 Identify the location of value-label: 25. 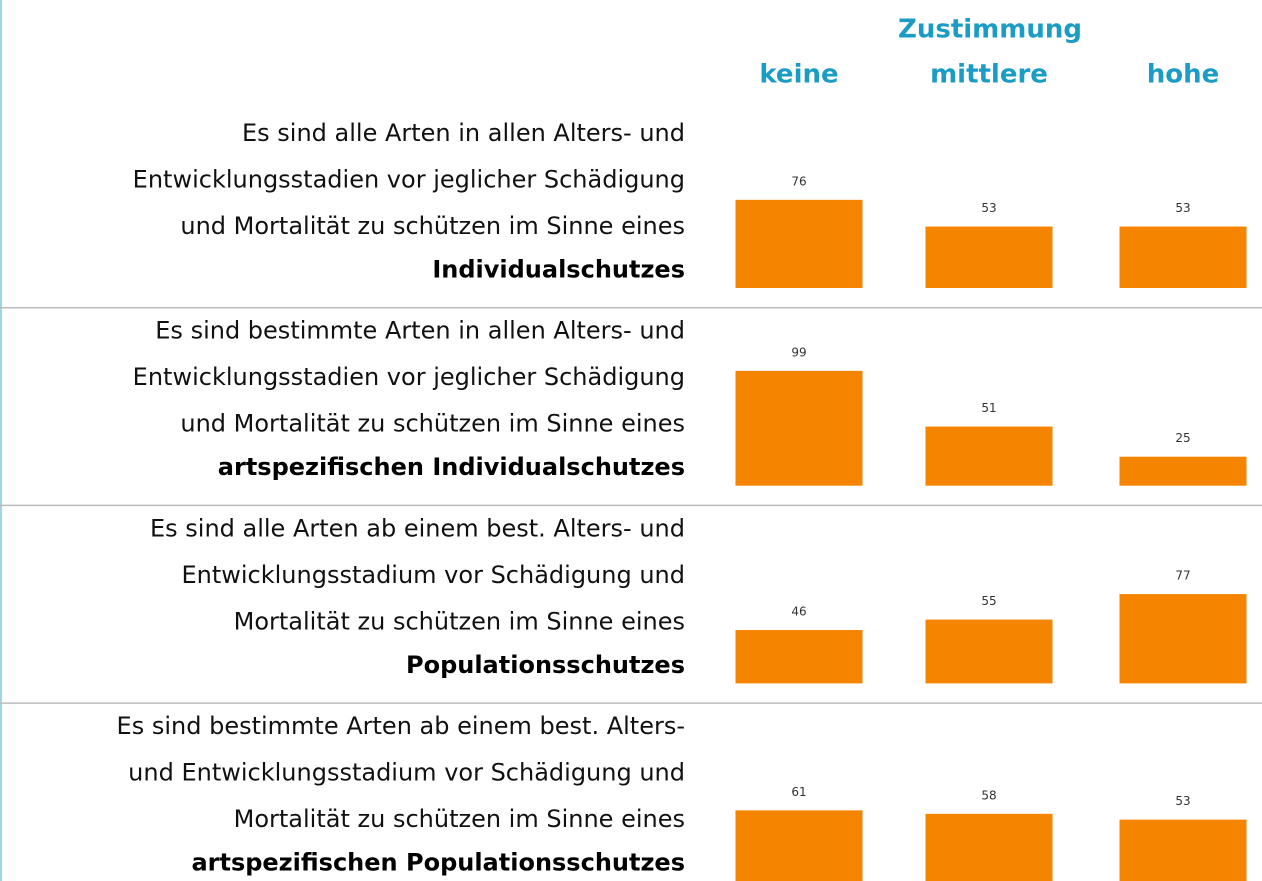
(1182, 438).